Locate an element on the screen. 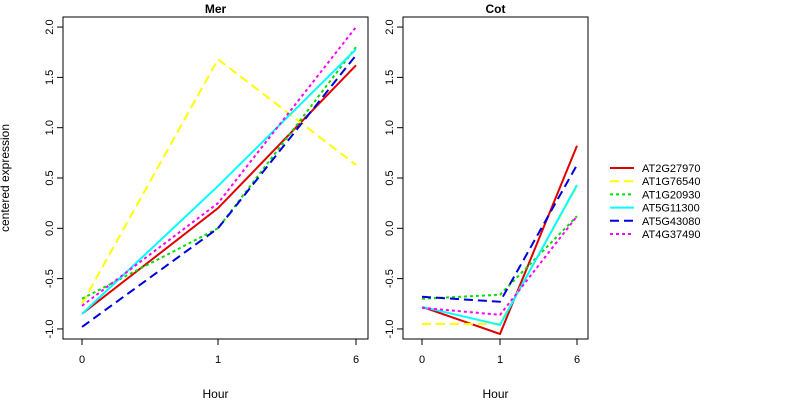 The width and height of the screenshot is (800, 405). series-line-at4g37490 is located at coordinates (499, 265).